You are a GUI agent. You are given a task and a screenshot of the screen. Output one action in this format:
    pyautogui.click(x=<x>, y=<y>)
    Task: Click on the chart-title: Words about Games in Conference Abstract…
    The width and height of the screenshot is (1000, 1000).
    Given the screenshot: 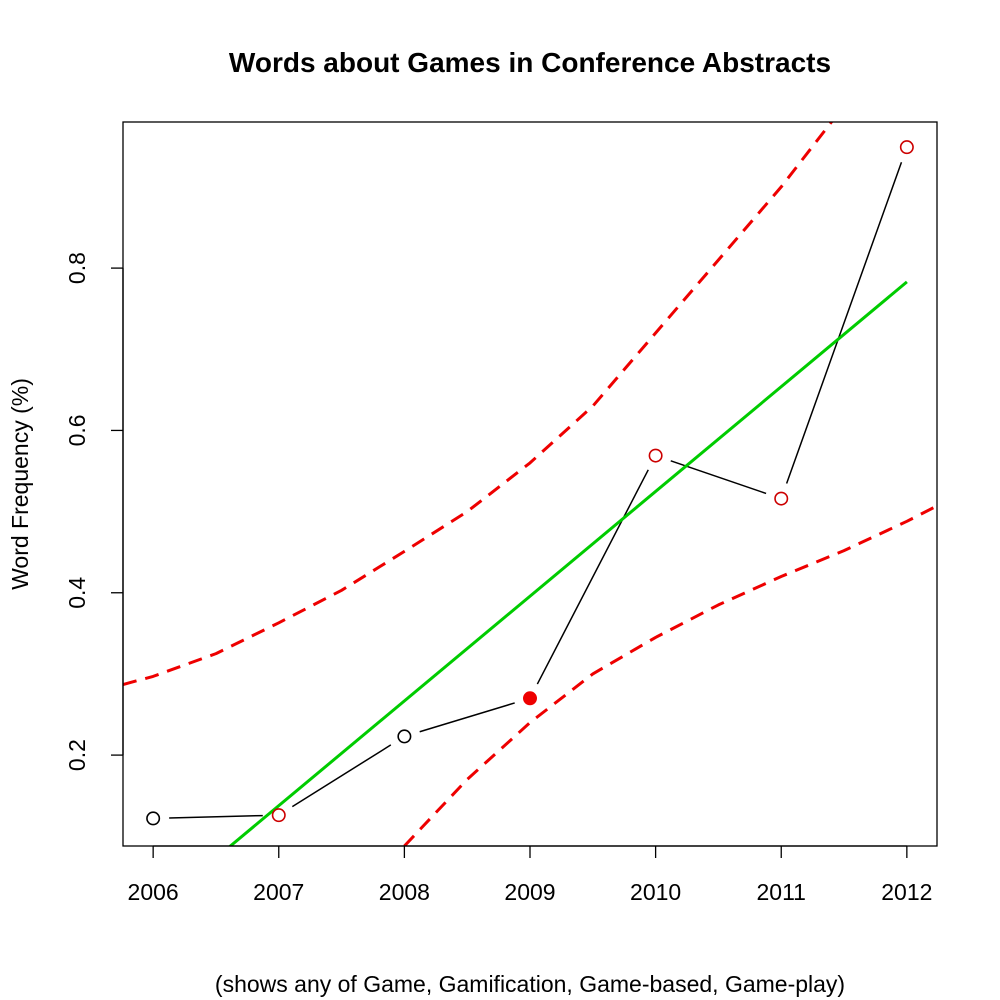 What is the action you would take?
    pyautogui.click(x=530, y=62)
    